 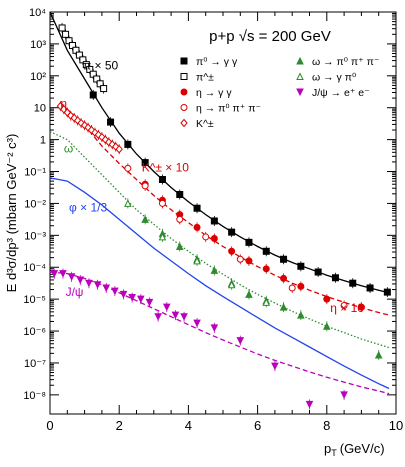 I want to click on curve-annotation: η, so click(x=63, y=104).